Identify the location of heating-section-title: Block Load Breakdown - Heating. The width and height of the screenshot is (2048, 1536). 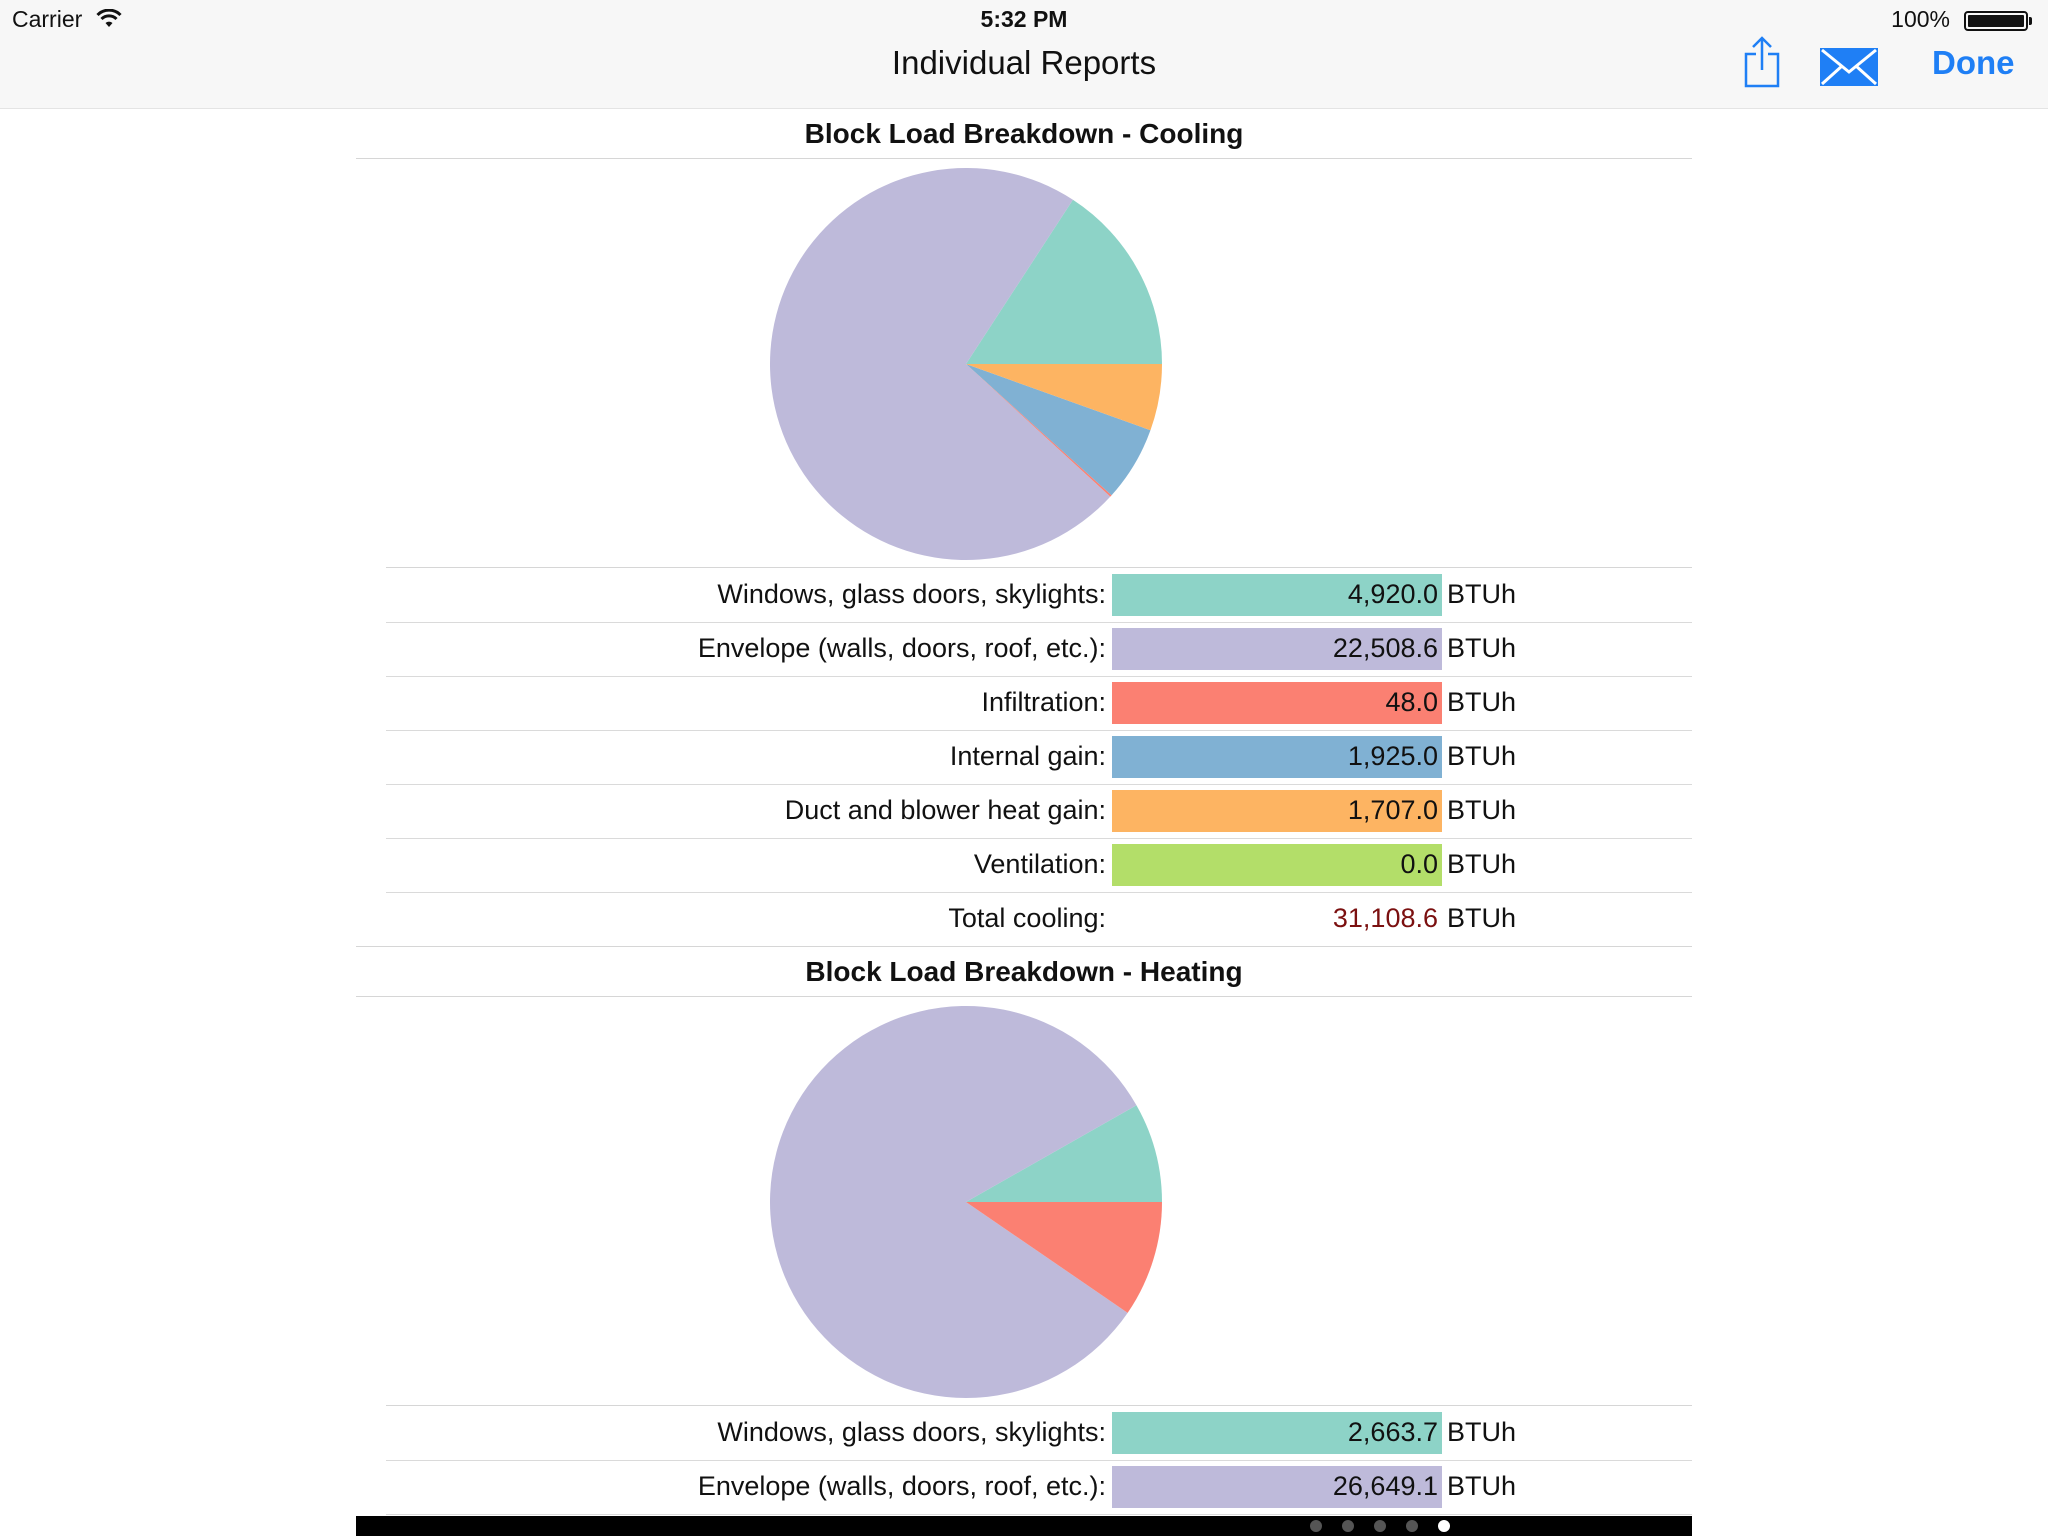
(1024, 971).